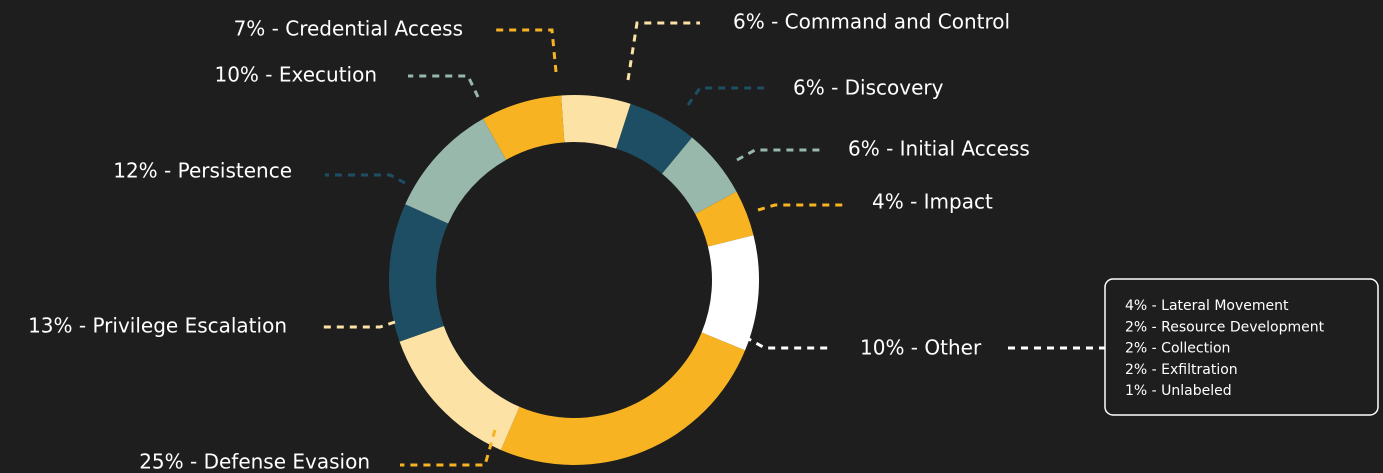 This screenshot has height=473, width=1383. What do you see at coordinates (1207, 306) in the screenshot?
I see `other-item: 4% - Lateral Movement` at bounding box center [1207, 306].